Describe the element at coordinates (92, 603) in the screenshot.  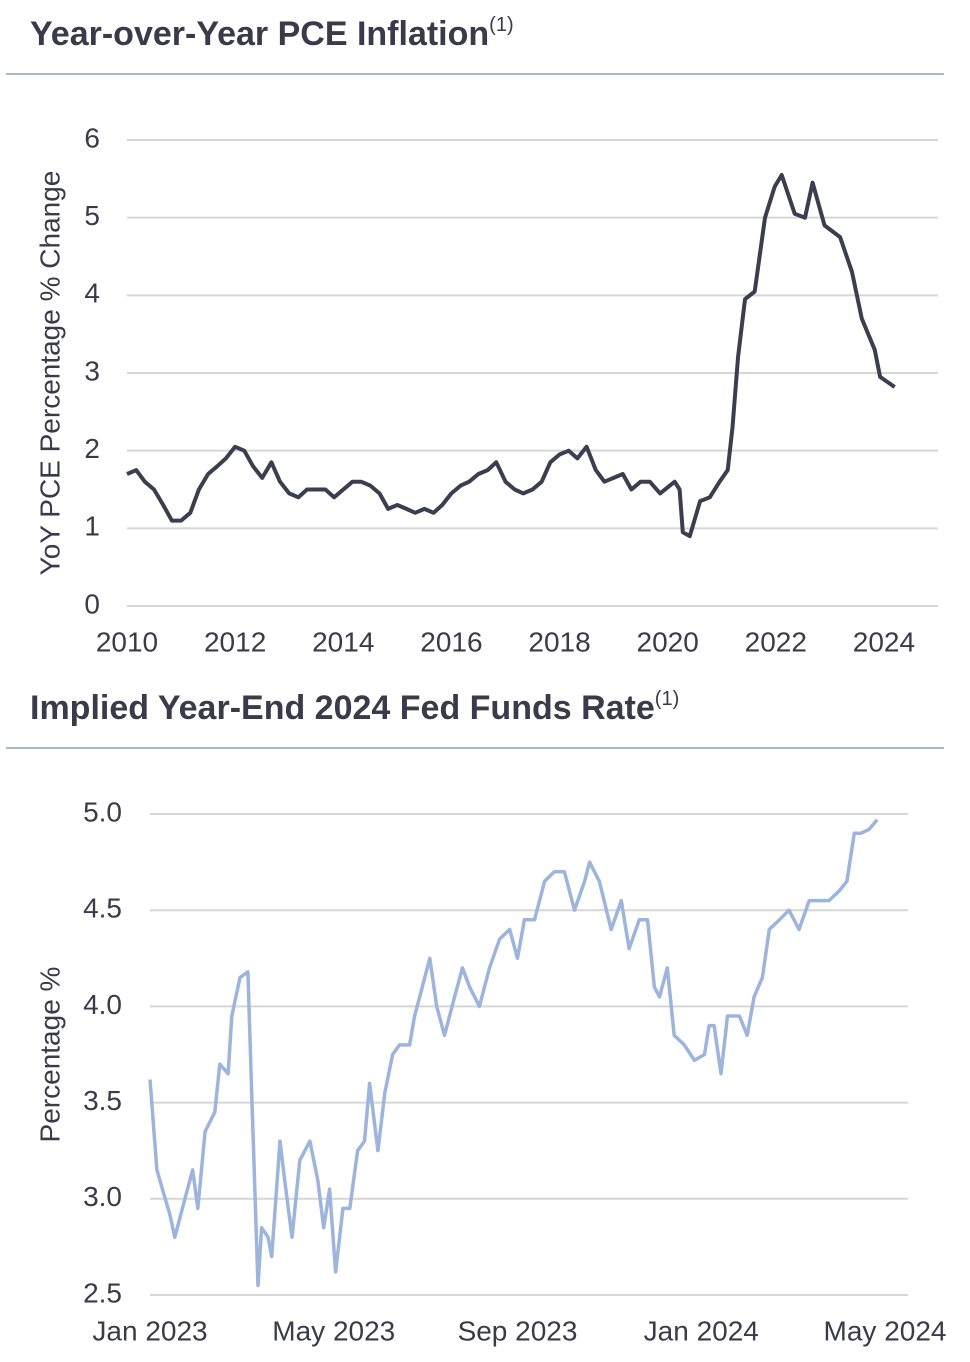
I see `y-tick-label: 0` at that location.